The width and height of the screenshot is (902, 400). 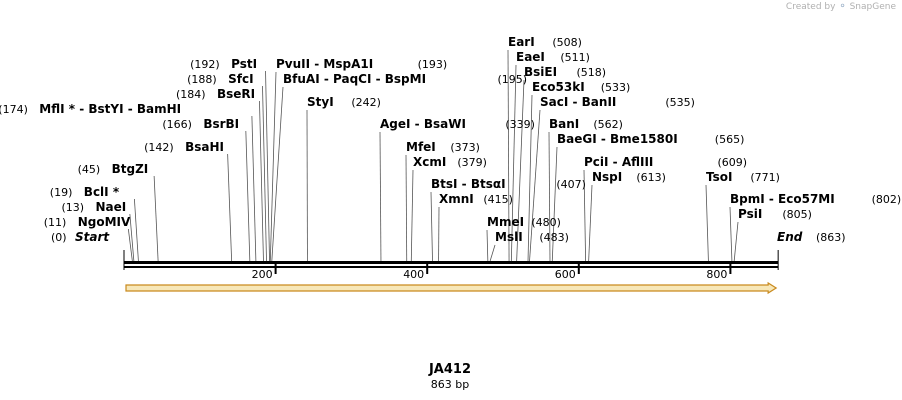 I want to click on enzyme-name: MslI, so click(x=509, y=237).